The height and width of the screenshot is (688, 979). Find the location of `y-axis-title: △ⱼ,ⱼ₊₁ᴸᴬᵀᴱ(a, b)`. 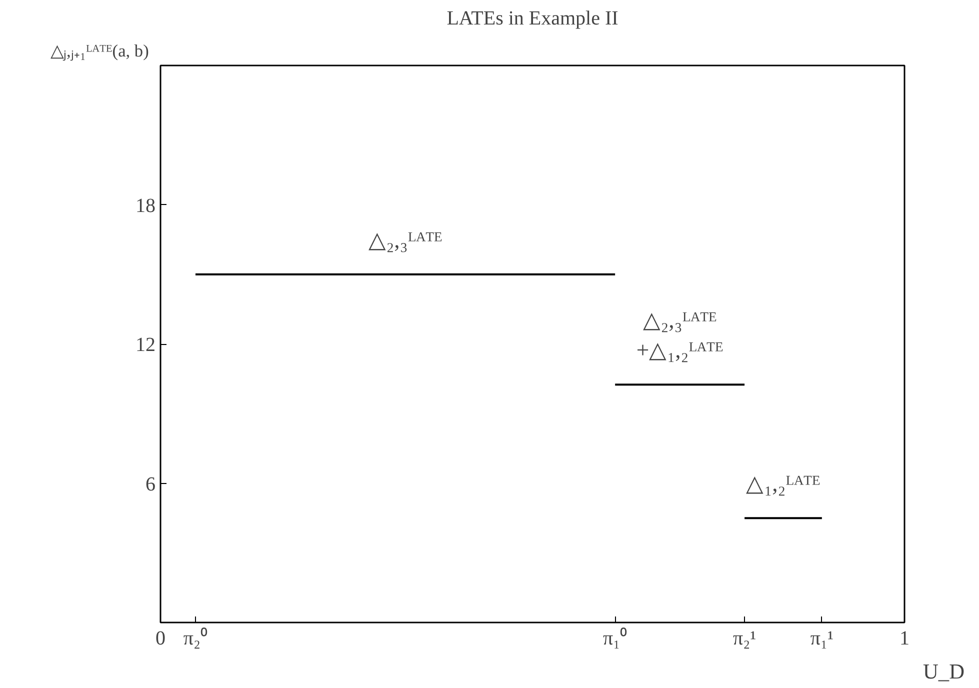

y-axis-title: △ⱼ,ⱼ₊₁ᴸᴬᵀᴱ(a, b) is located at coordinates (100, 52).